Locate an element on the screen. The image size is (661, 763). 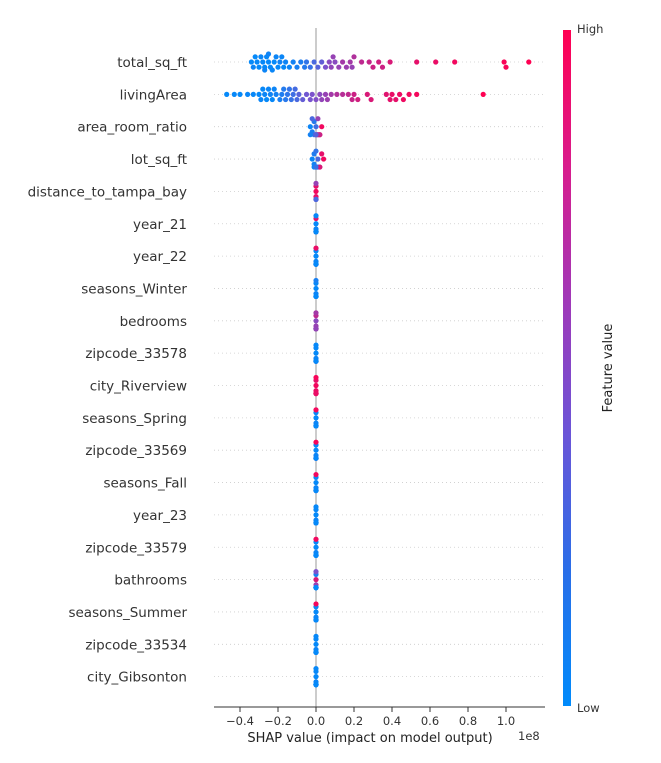
colorbar-high-label: High is located at coordinates (590, 29).